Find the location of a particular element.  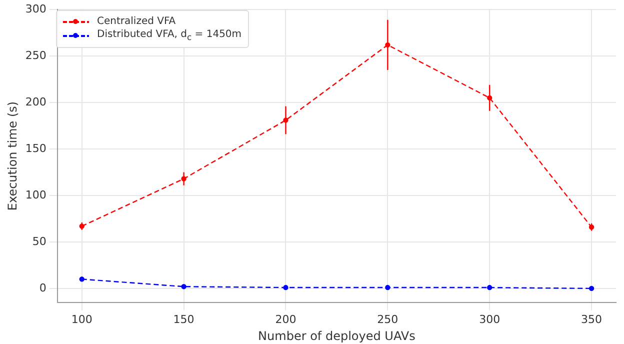

x-tick-label: 200 is located at coordinates (285, 319).